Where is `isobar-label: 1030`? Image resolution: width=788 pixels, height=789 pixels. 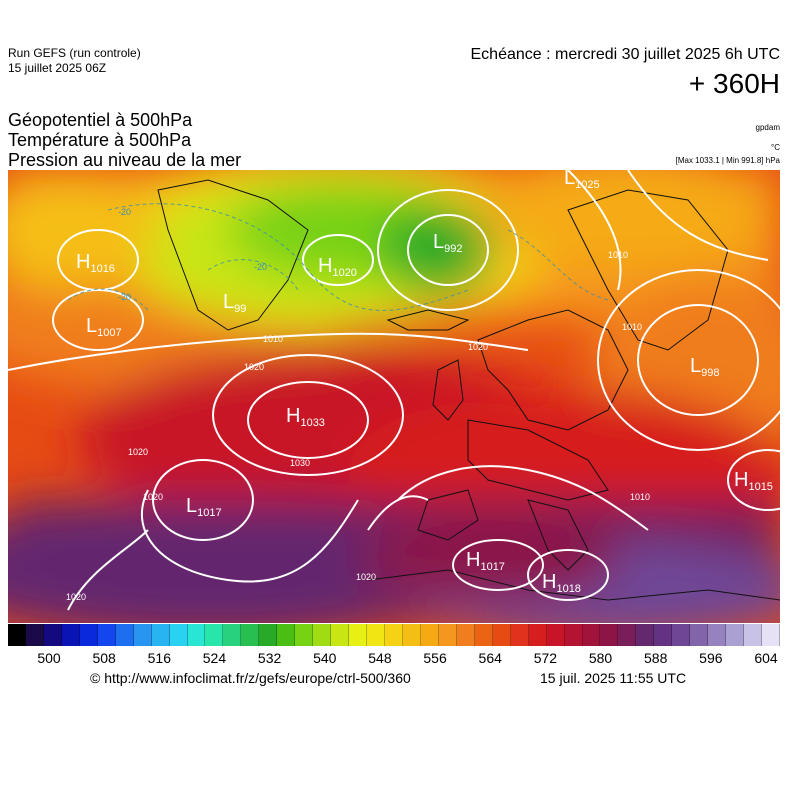
isobar-label: 1030 is located at coordinates (300, 463).